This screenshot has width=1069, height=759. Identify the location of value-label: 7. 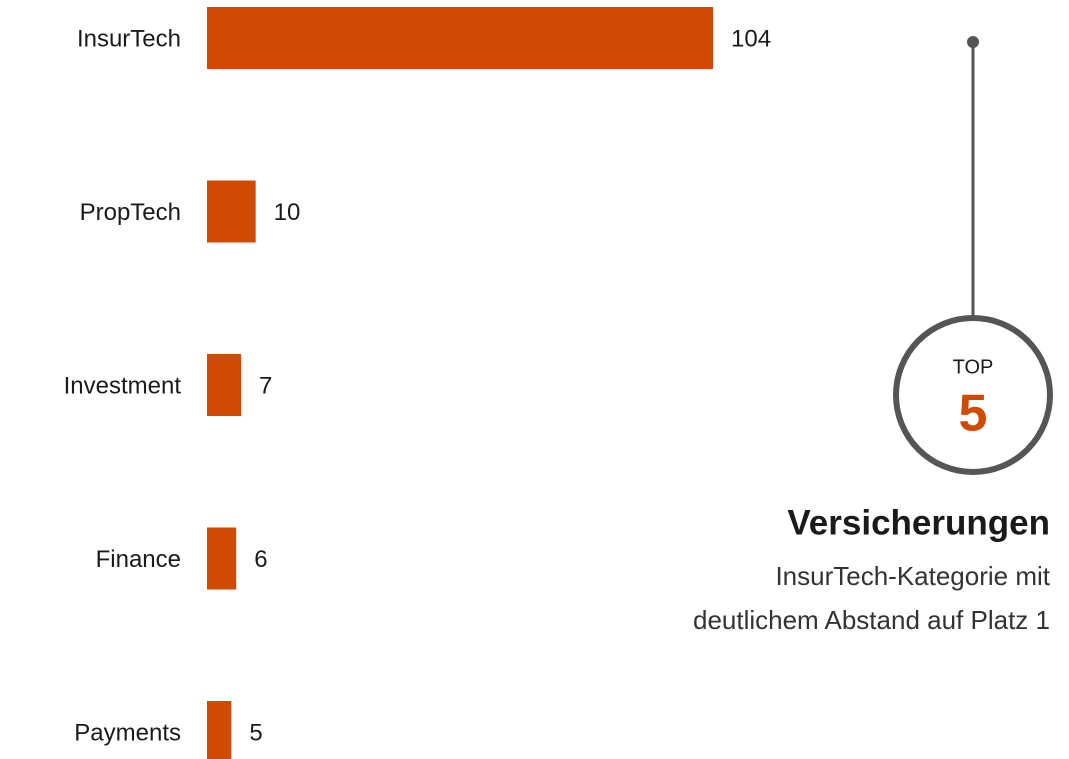
(265, 385).